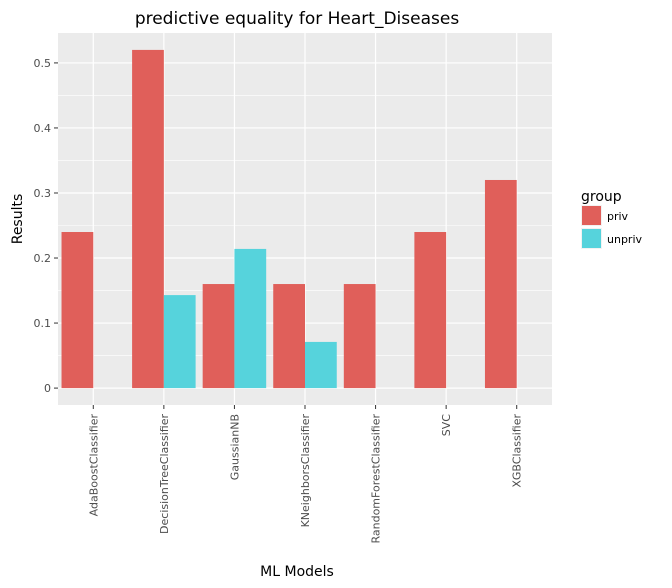 This screenshot has height=588, width=672. What do you see at coordinates (43, 63) in the screenshot?
I see `y-tick-label: 0.5` at bounding box center [43, 63].